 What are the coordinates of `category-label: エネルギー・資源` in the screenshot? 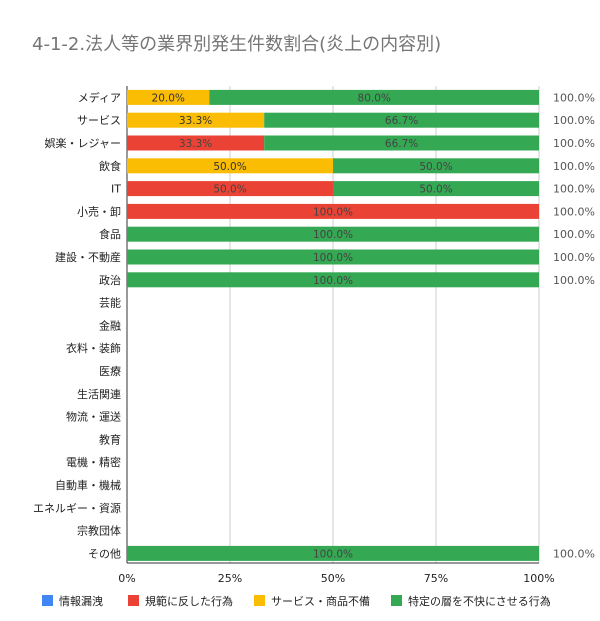 It's located at (77, 508).